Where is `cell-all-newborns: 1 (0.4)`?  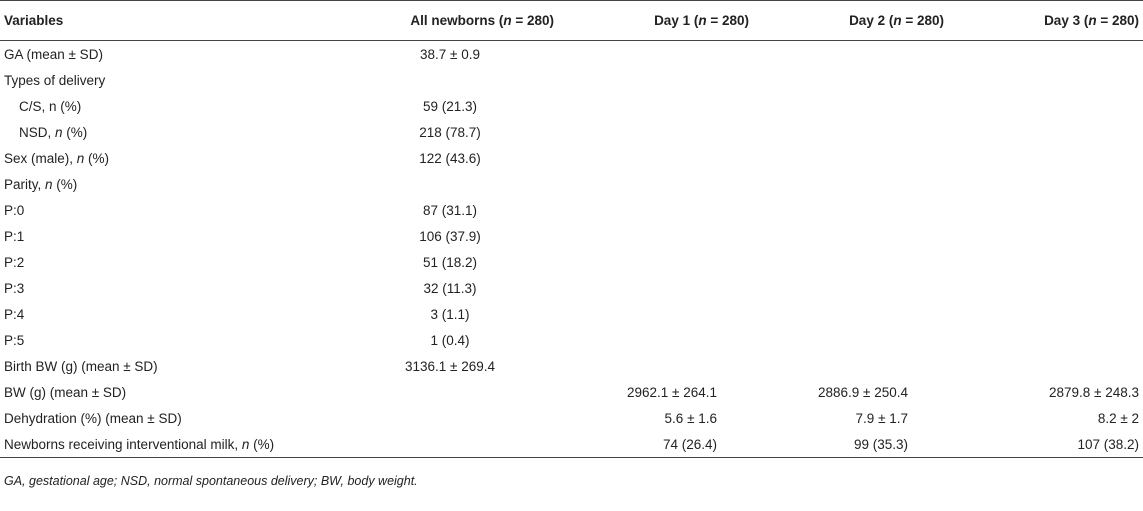 cell-all-newborns: 1 (0.4) is located at coordinates (450, 340).